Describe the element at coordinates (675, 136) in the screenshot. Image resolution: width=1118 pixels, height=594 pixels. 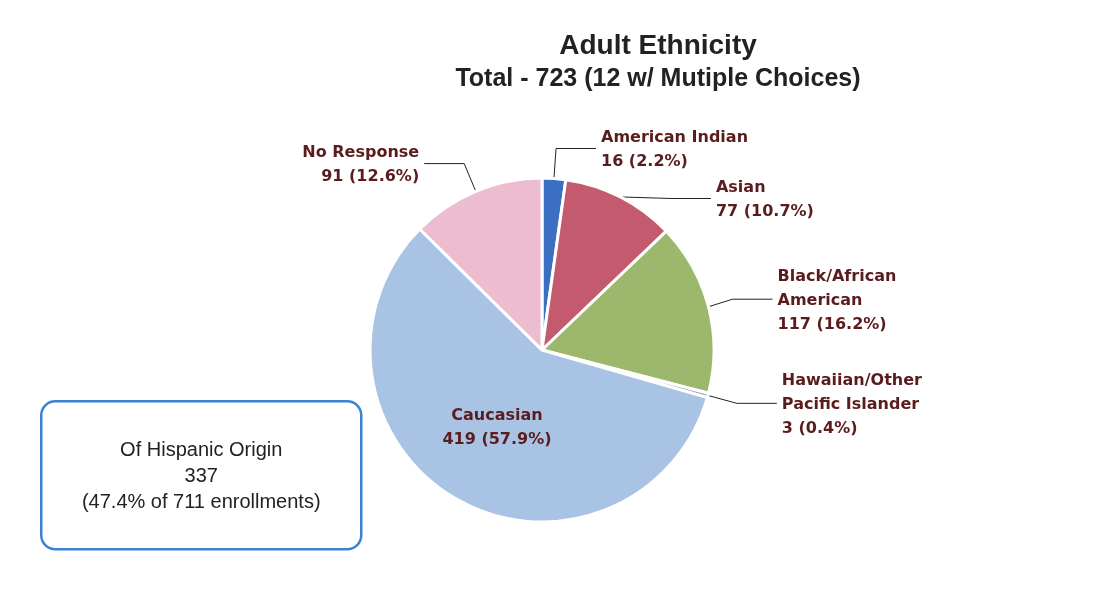
I see `slice-label: American Indian` at that location.